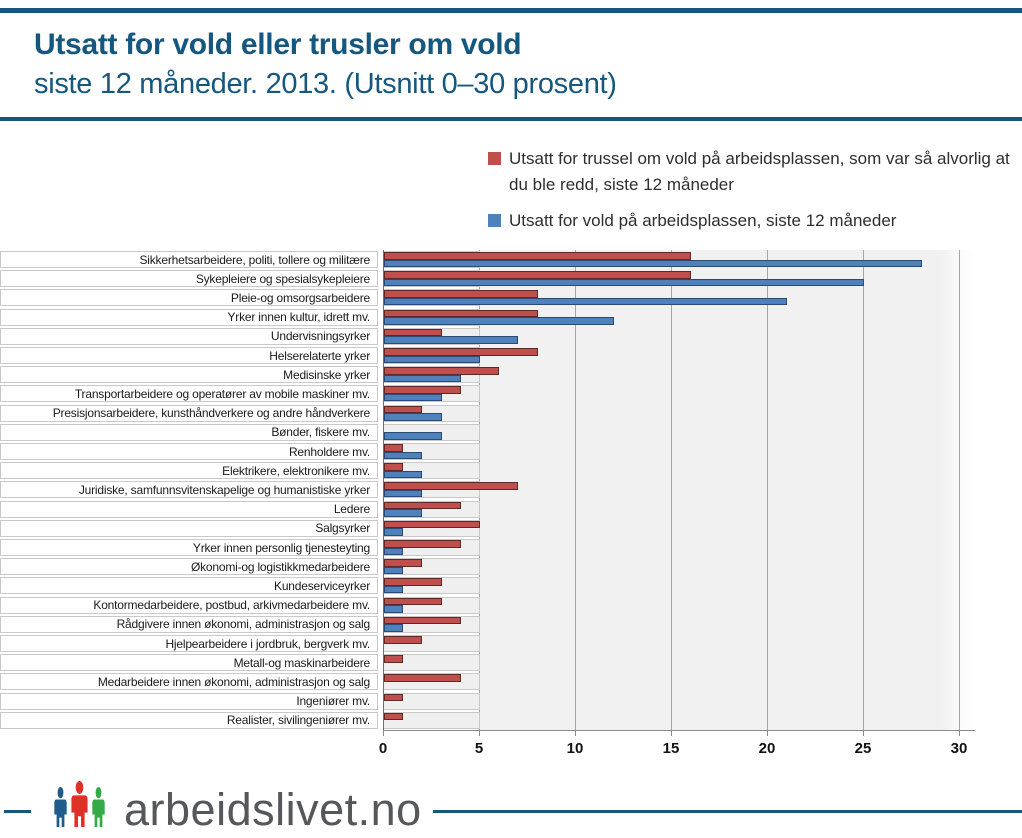 Image resolution: width=1022 pixels, height=838 pixels. Describe the element at coordinates (189, 317) in the screenshot. I see `category-label: Yrker innen kultur, idrett mv.` at that location.